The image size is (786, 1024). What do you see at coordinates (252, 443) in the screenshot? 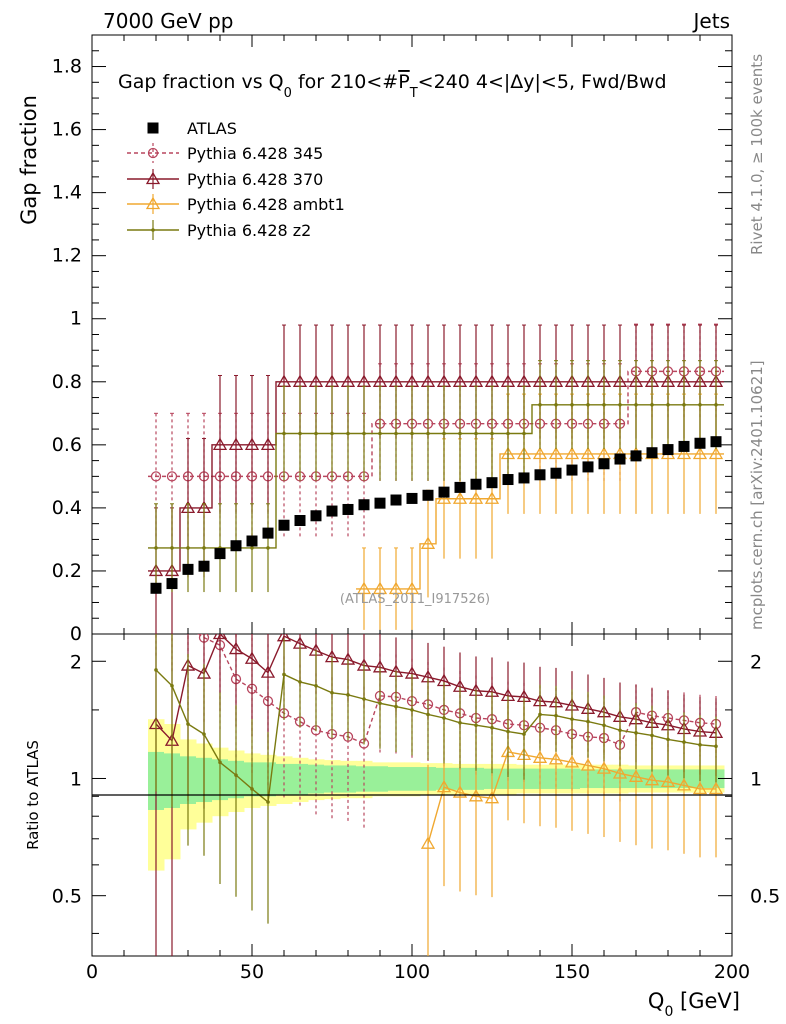
I see `series-2-marker` at bounding box center [252, 443].